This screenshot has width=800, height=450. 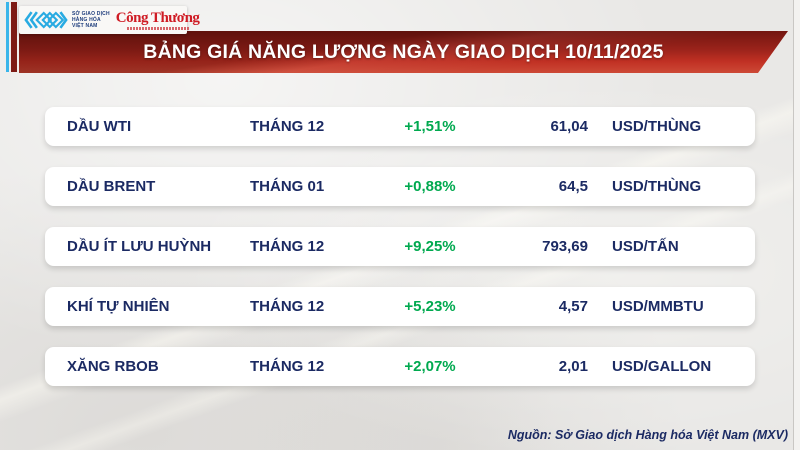 What do you see at coordinates (430, 246) in the screenshot?
I see `change-percent: +9,25%` at bounding box center [430, 246].